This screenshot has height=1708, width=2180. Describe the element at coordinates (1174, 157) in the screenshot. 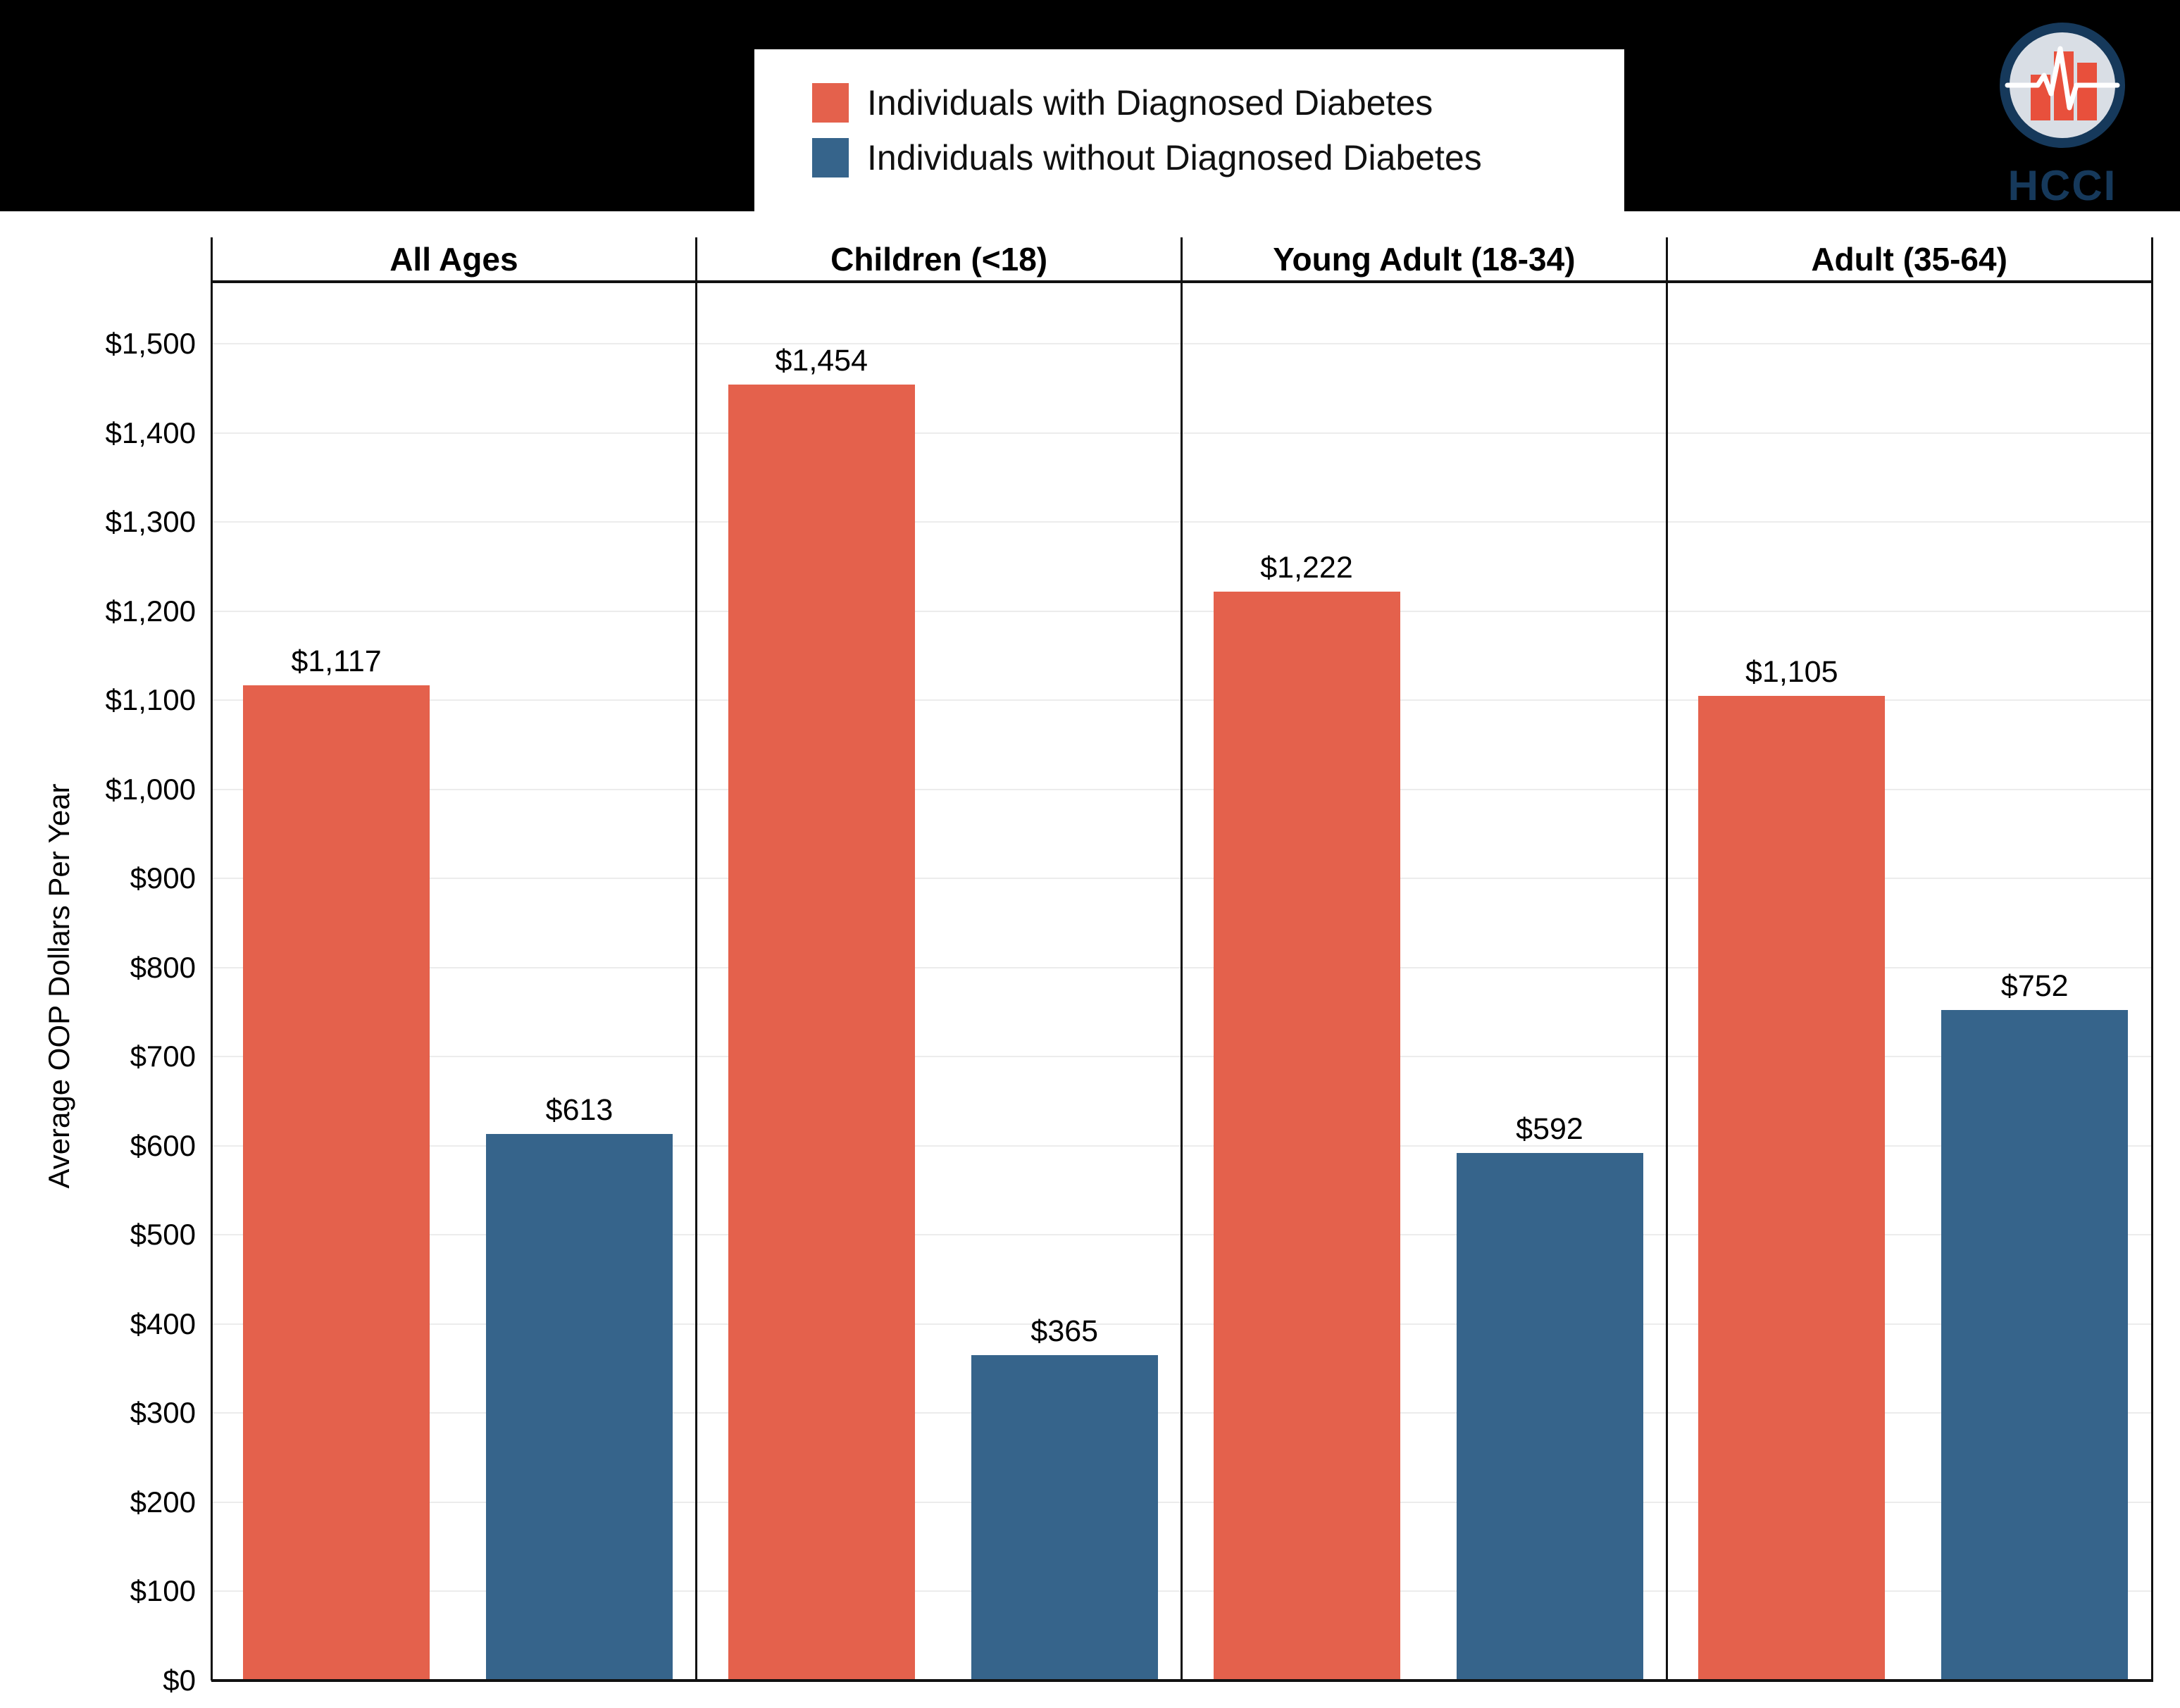

I see `legend-label-without-diabetes: Individuals without Diagnosed Diabetes` at that location.